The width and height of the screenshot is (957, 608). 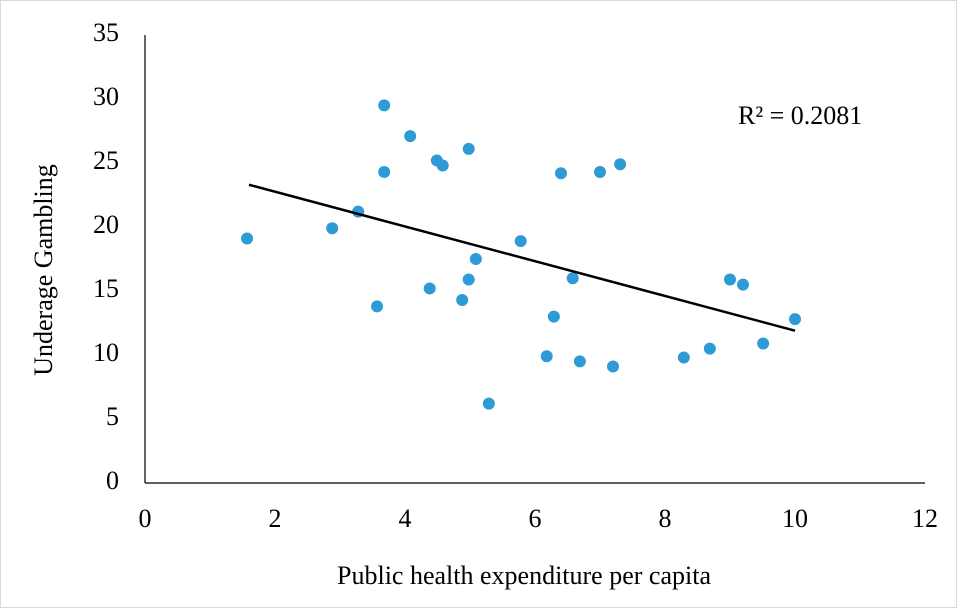 I want to click on y-tick-label: 20, so click(x=106, y=224).